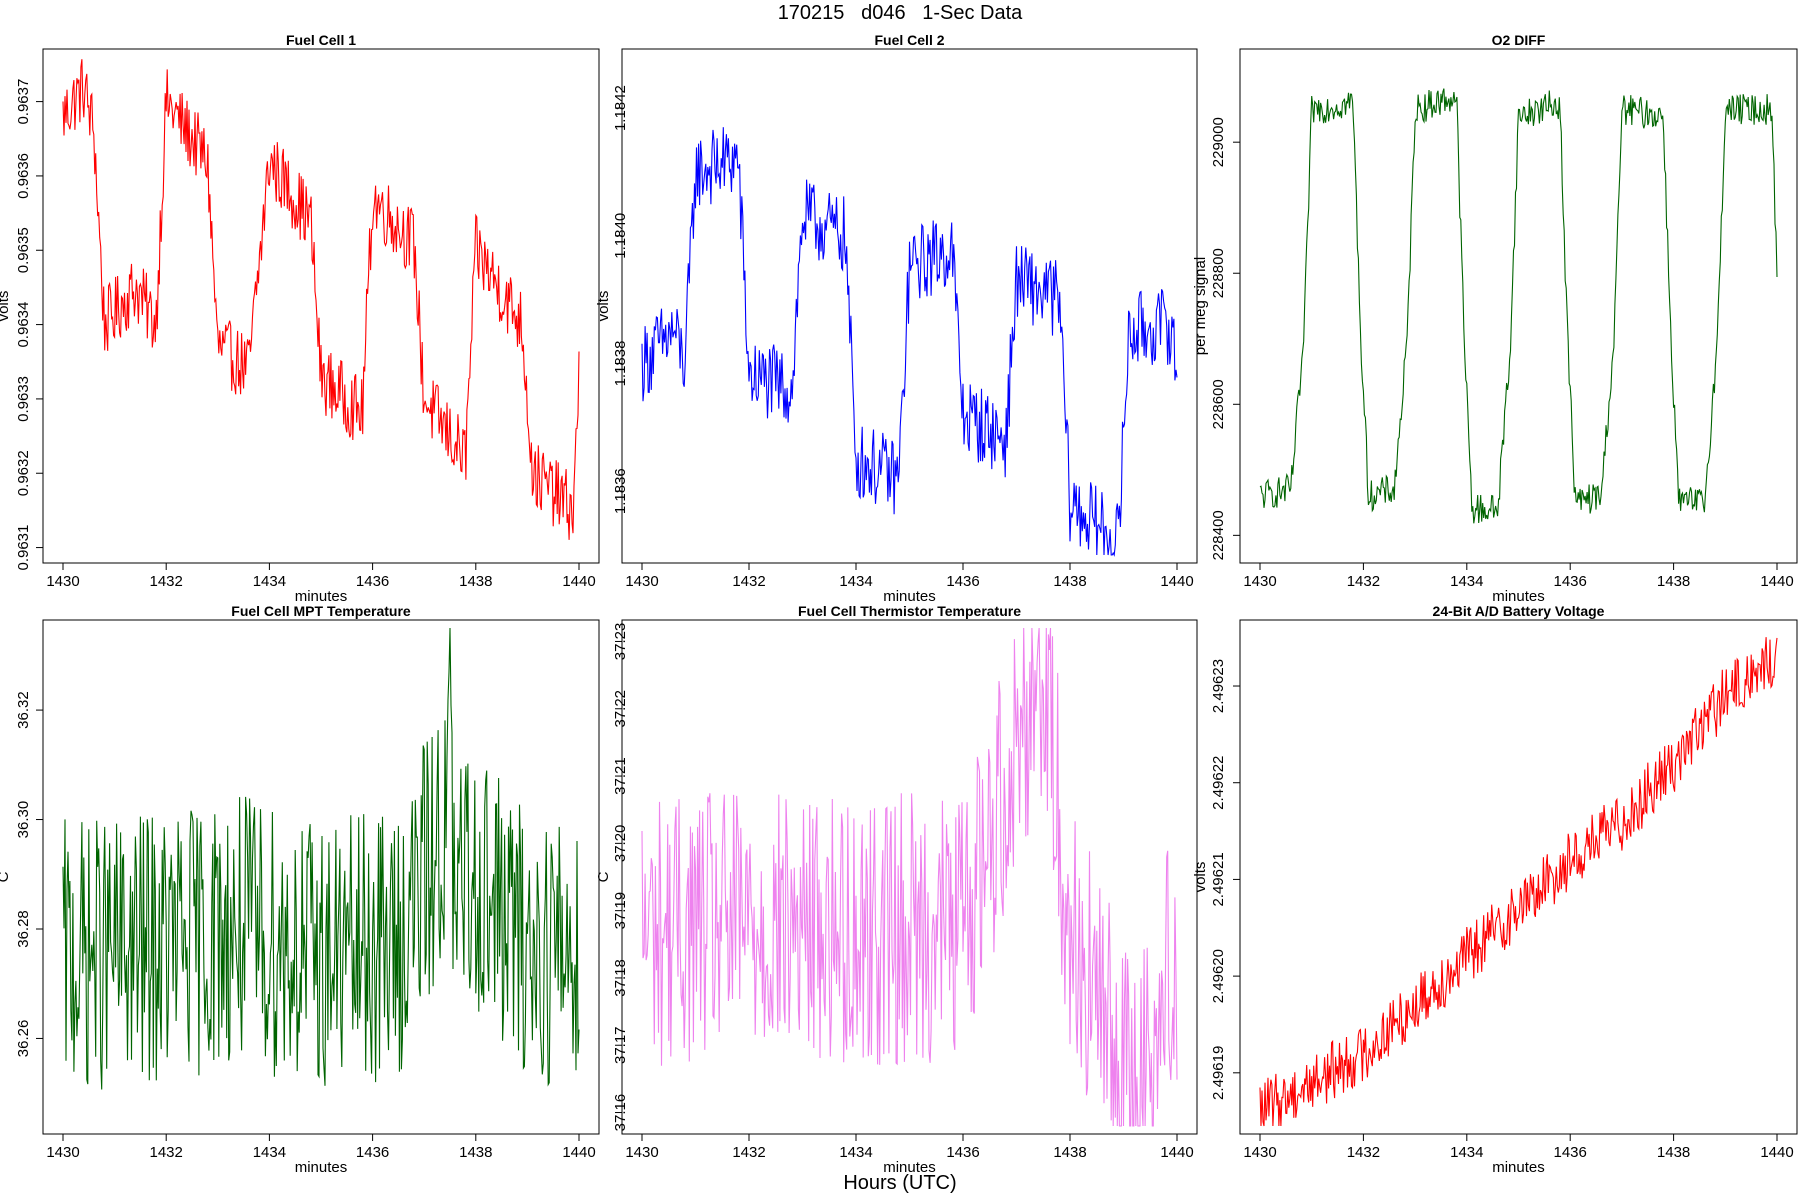 The image size is (1800, 1200). Describe the element at coordinates (23, 820) in the screenshot. I see `y-tick-label: 36.30` at that location.